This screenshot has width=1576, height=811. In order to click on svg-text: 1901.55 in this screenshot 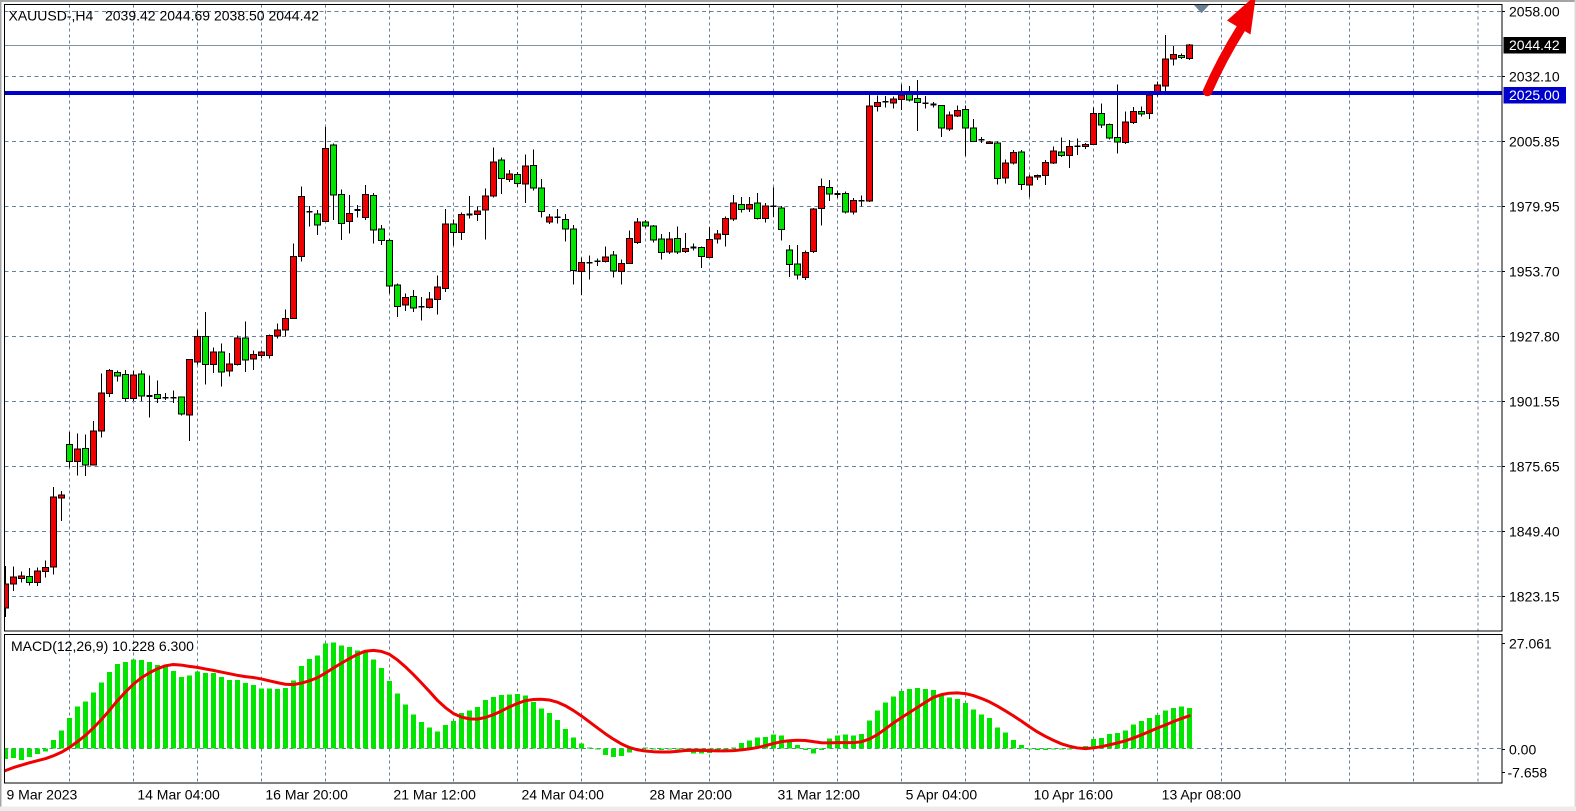, I will do `click(1534, 402)`.